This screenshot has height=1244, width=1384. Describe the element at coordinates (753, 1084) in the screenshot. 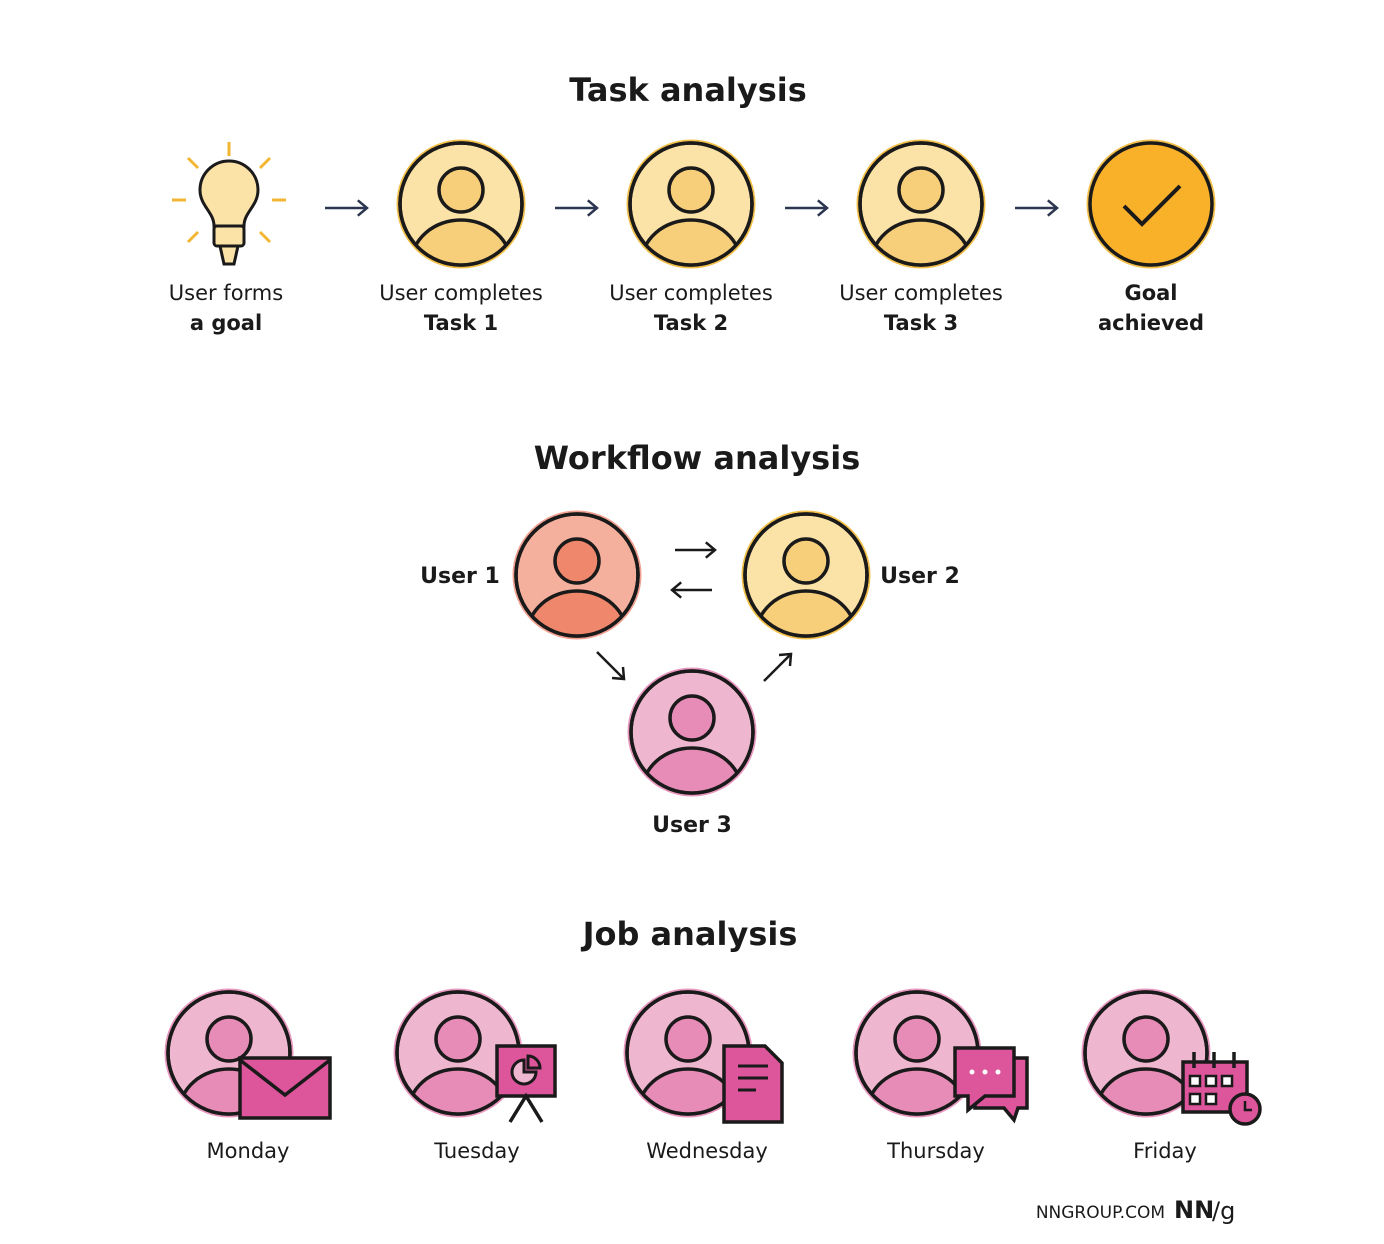

I see `document-icon` at that location.